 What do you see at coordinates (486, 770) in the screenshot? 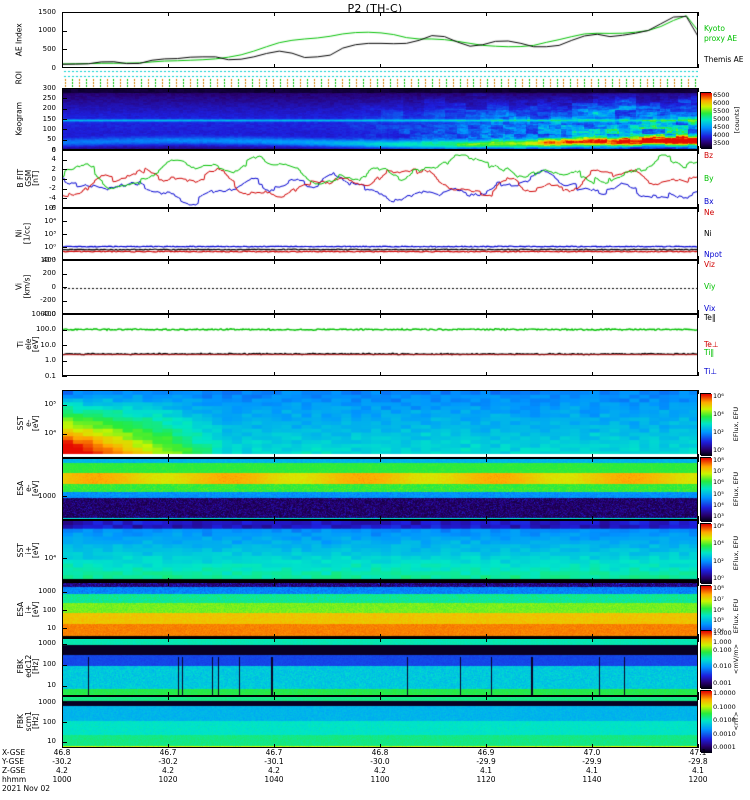
I see `axis-tick-z-gse-4: 4.1` at bounding box center [486, 770].